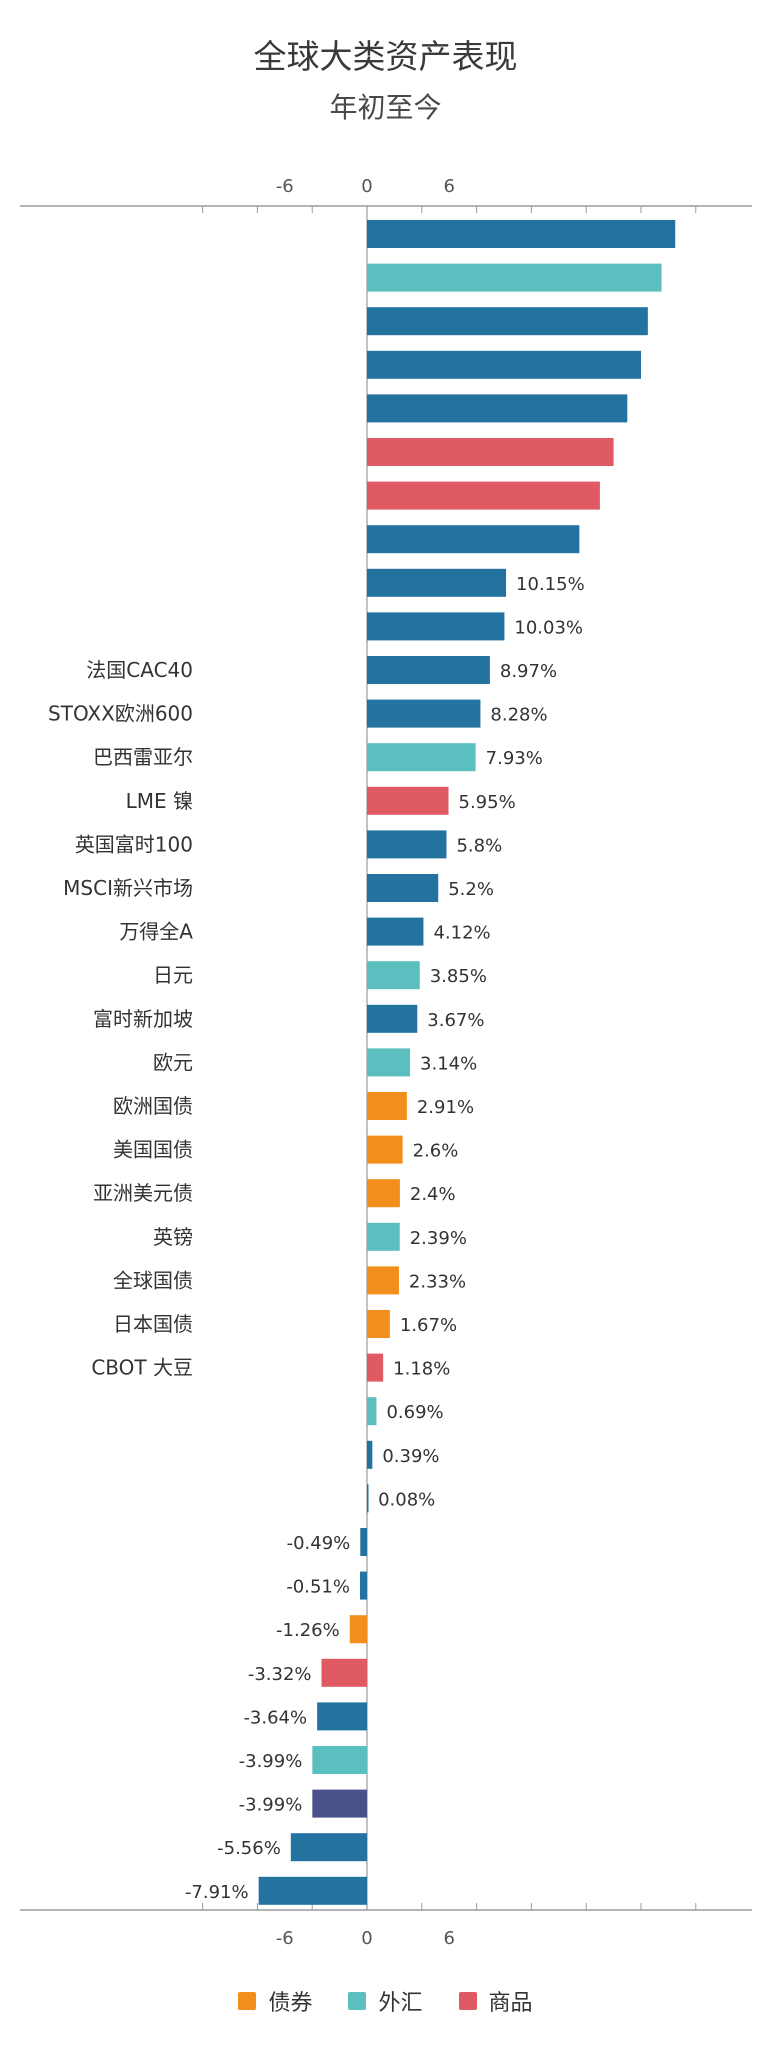 The height and width of the screenshot is (2048, 771). Describe the element at coordinates (120, 714) in the screenshot. I see `category-label: STOXX欧洲600` at that location.